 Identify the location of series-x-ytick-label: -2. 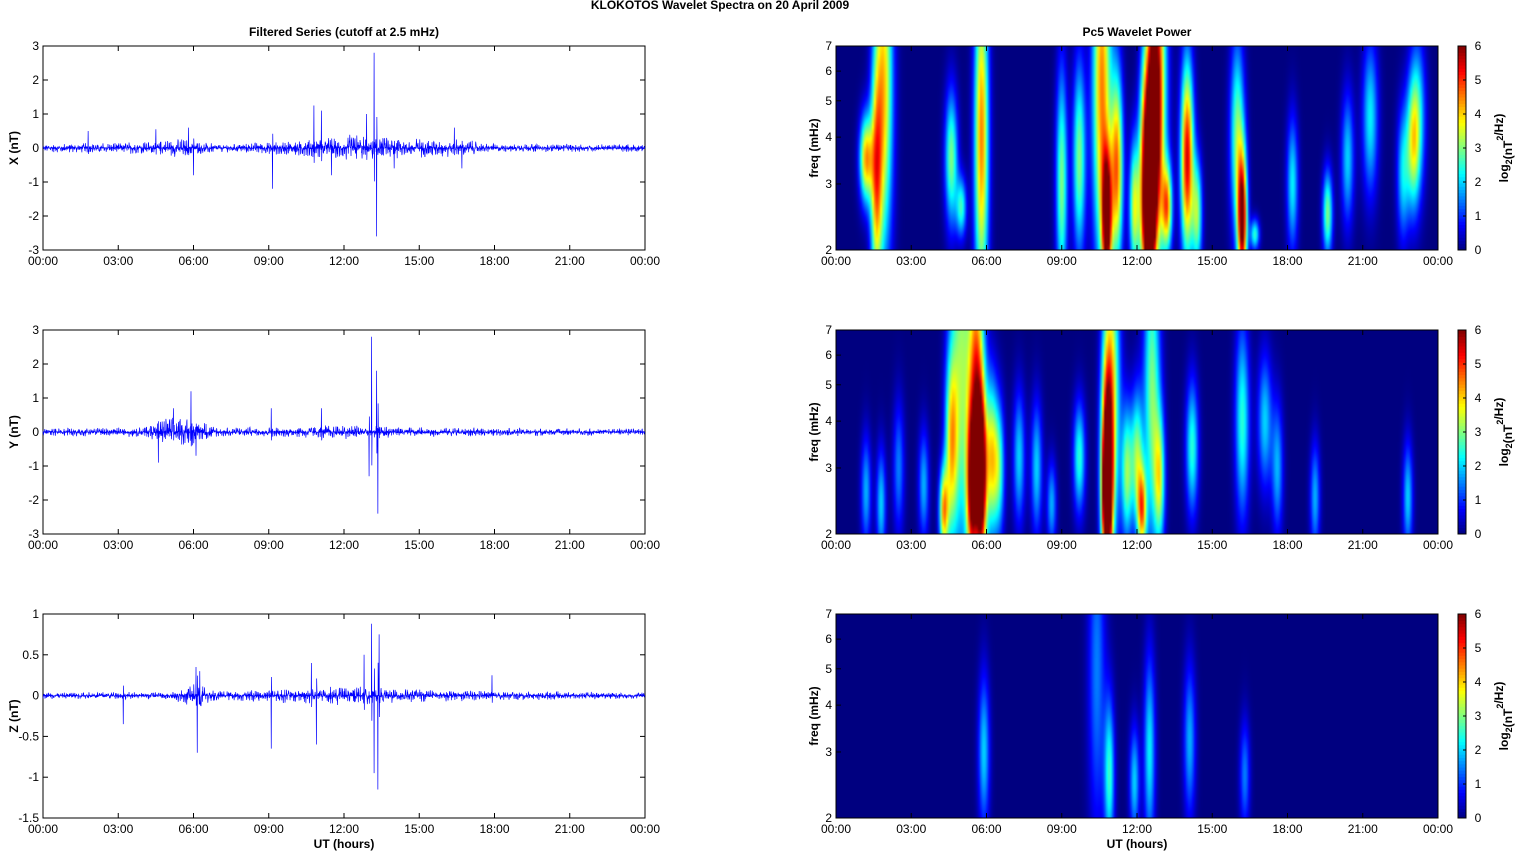
(33, 216).